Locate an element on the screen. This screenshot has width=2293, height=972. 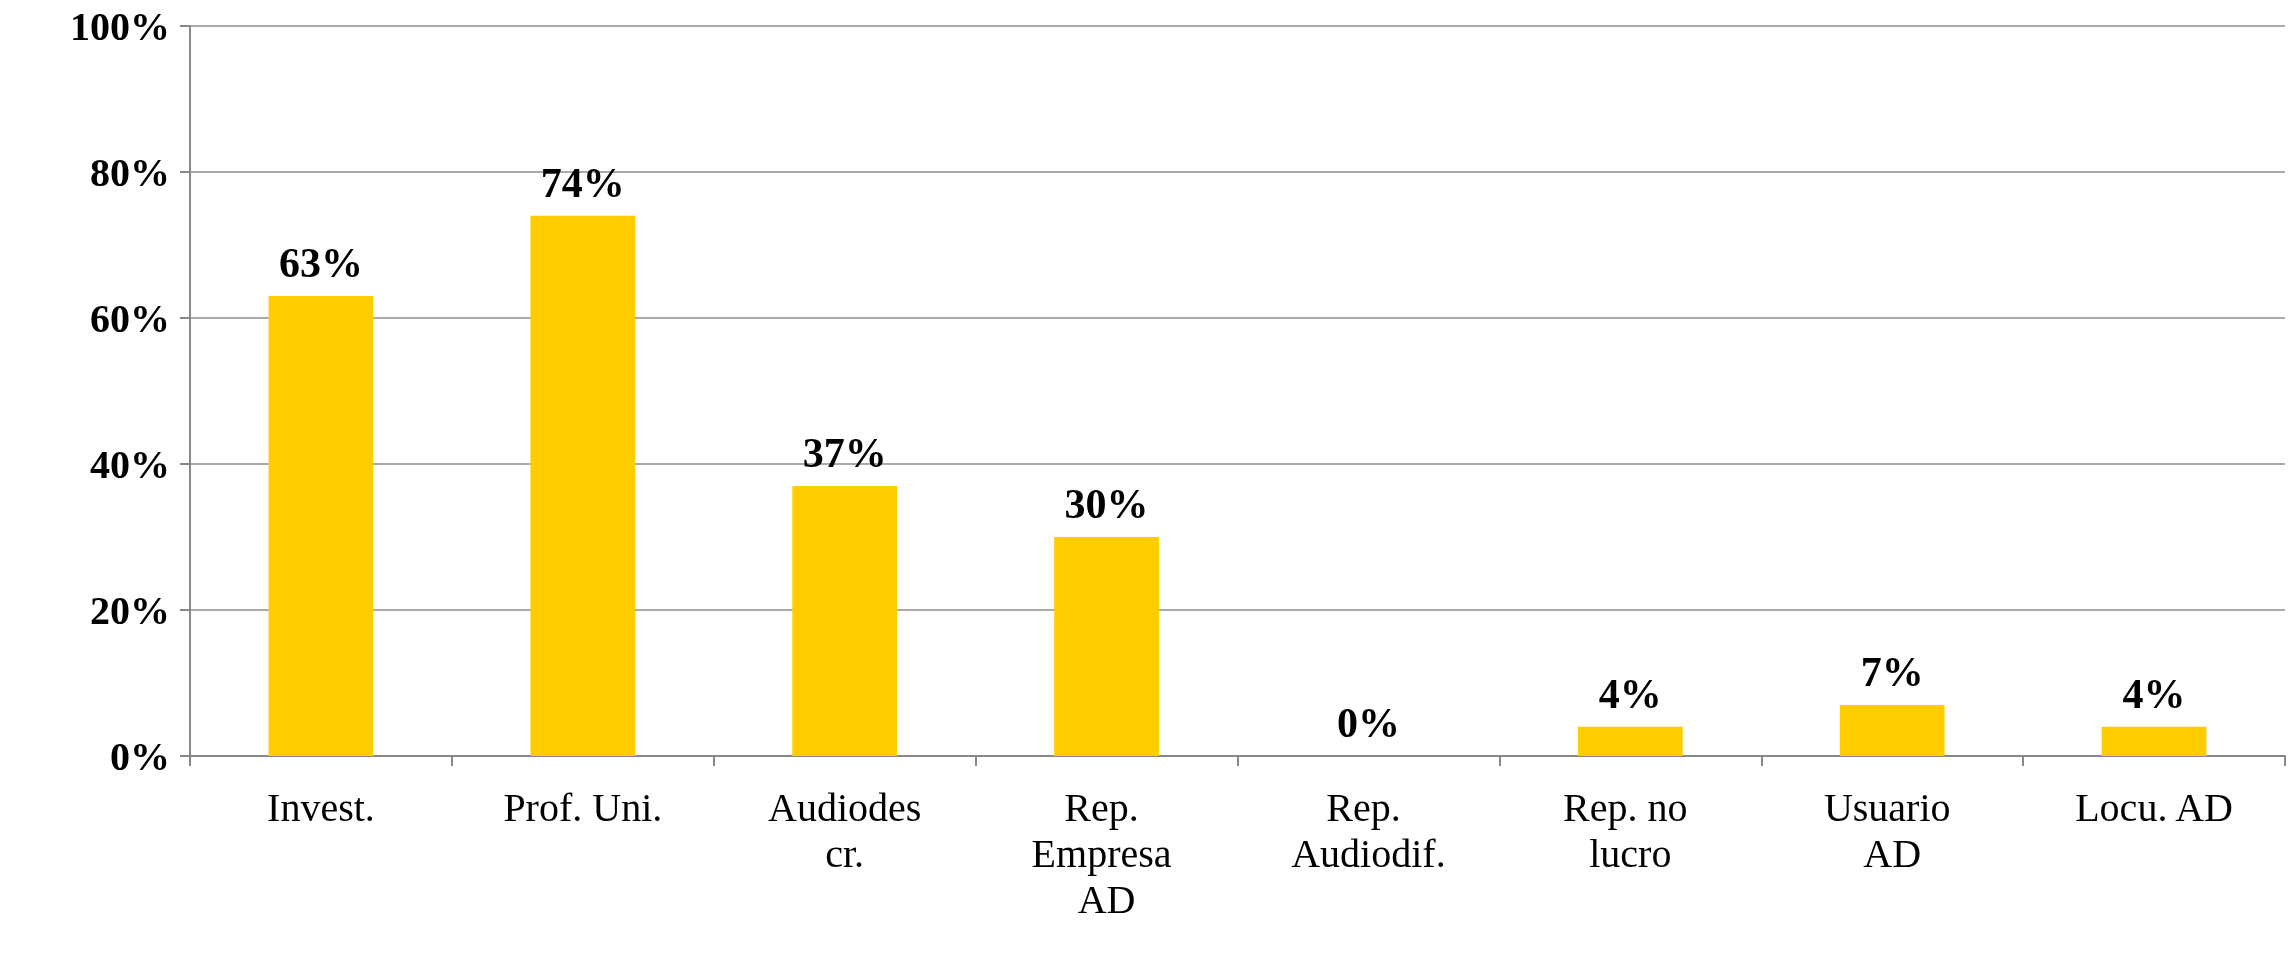
y-tick-label: 40% is located at coordinates (130, 464).